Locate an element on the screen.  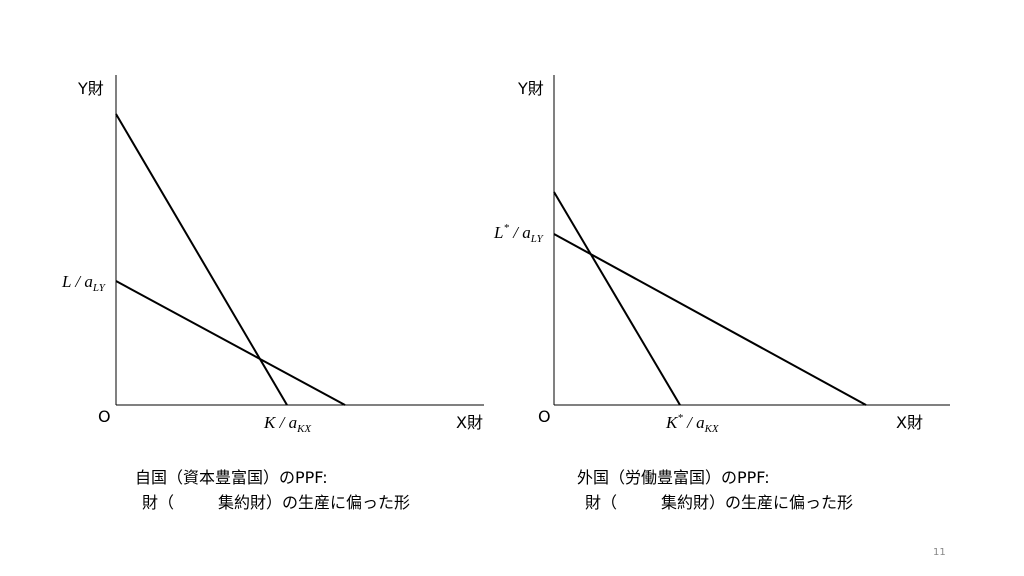
caption: 外国（労働豊富国）のPPF: is located at coordinates (673, 477).